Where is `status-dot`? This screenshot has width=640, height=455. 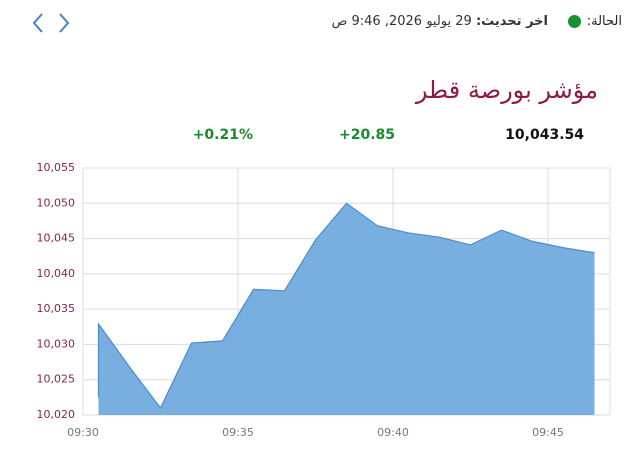
status-dot is located at coordinates (574, 21).